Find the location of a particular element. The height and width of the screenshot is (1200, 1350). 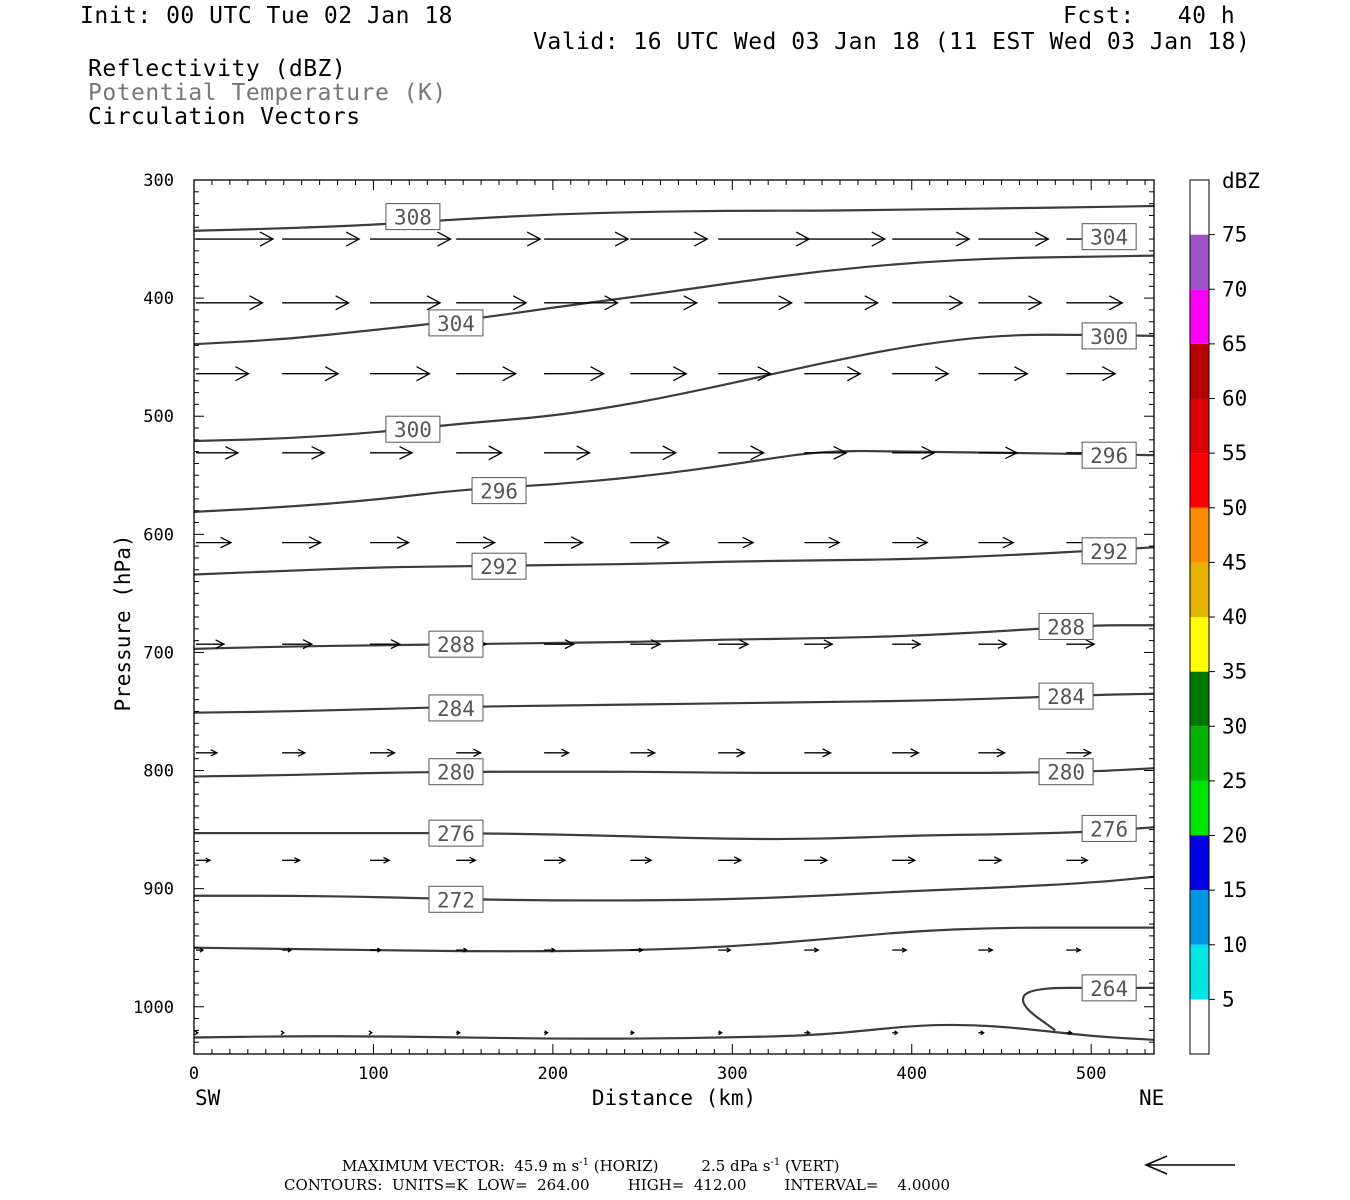

contour-label-text: 276 is located at coordinates (456, 834).